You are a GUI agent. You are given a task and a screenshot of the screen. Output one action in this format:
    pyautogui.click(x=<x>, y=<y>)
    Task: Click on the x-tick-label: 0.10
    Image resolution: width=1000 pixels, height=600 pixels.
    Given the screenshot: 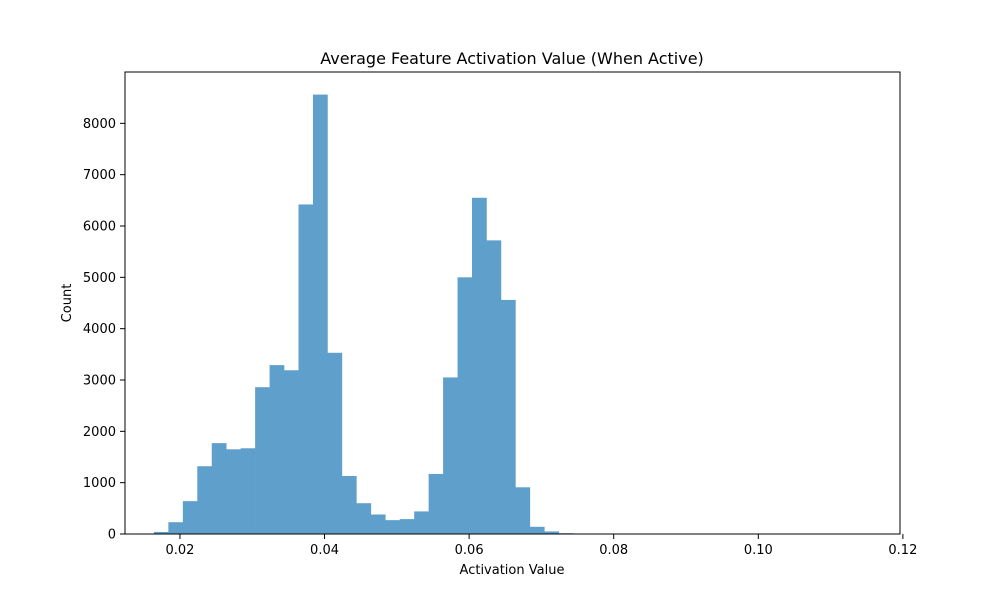 What is the action you would take?
    pyautogui.click(x=758, y=550)
    